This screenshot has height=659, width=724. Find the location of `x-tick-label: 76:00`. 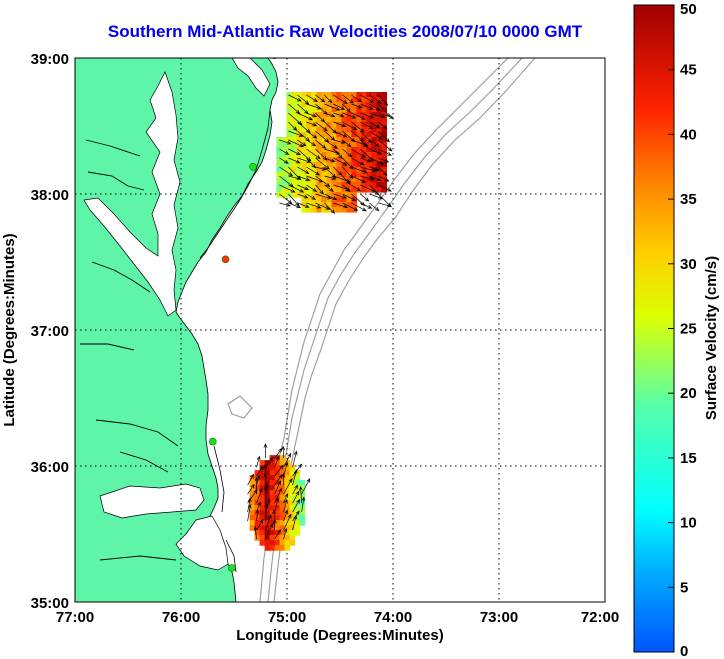

x-tick-label: 76:00 is located at coordinates (181, 617).